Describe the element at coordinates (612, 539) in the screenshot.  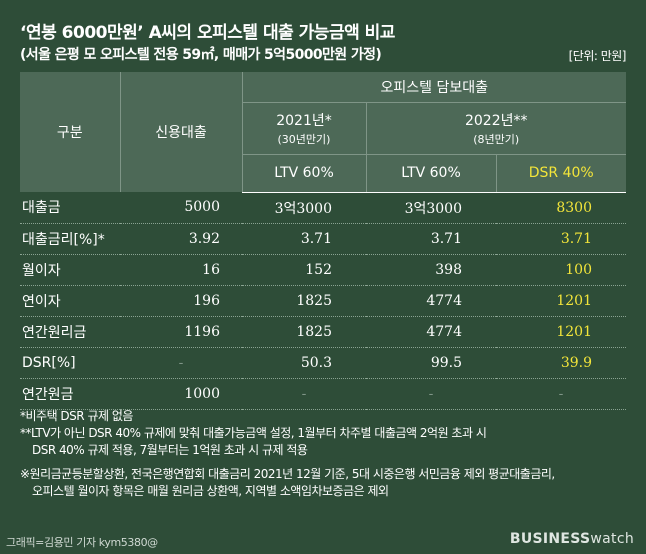
I see `logo-light-text: watch` at that location.